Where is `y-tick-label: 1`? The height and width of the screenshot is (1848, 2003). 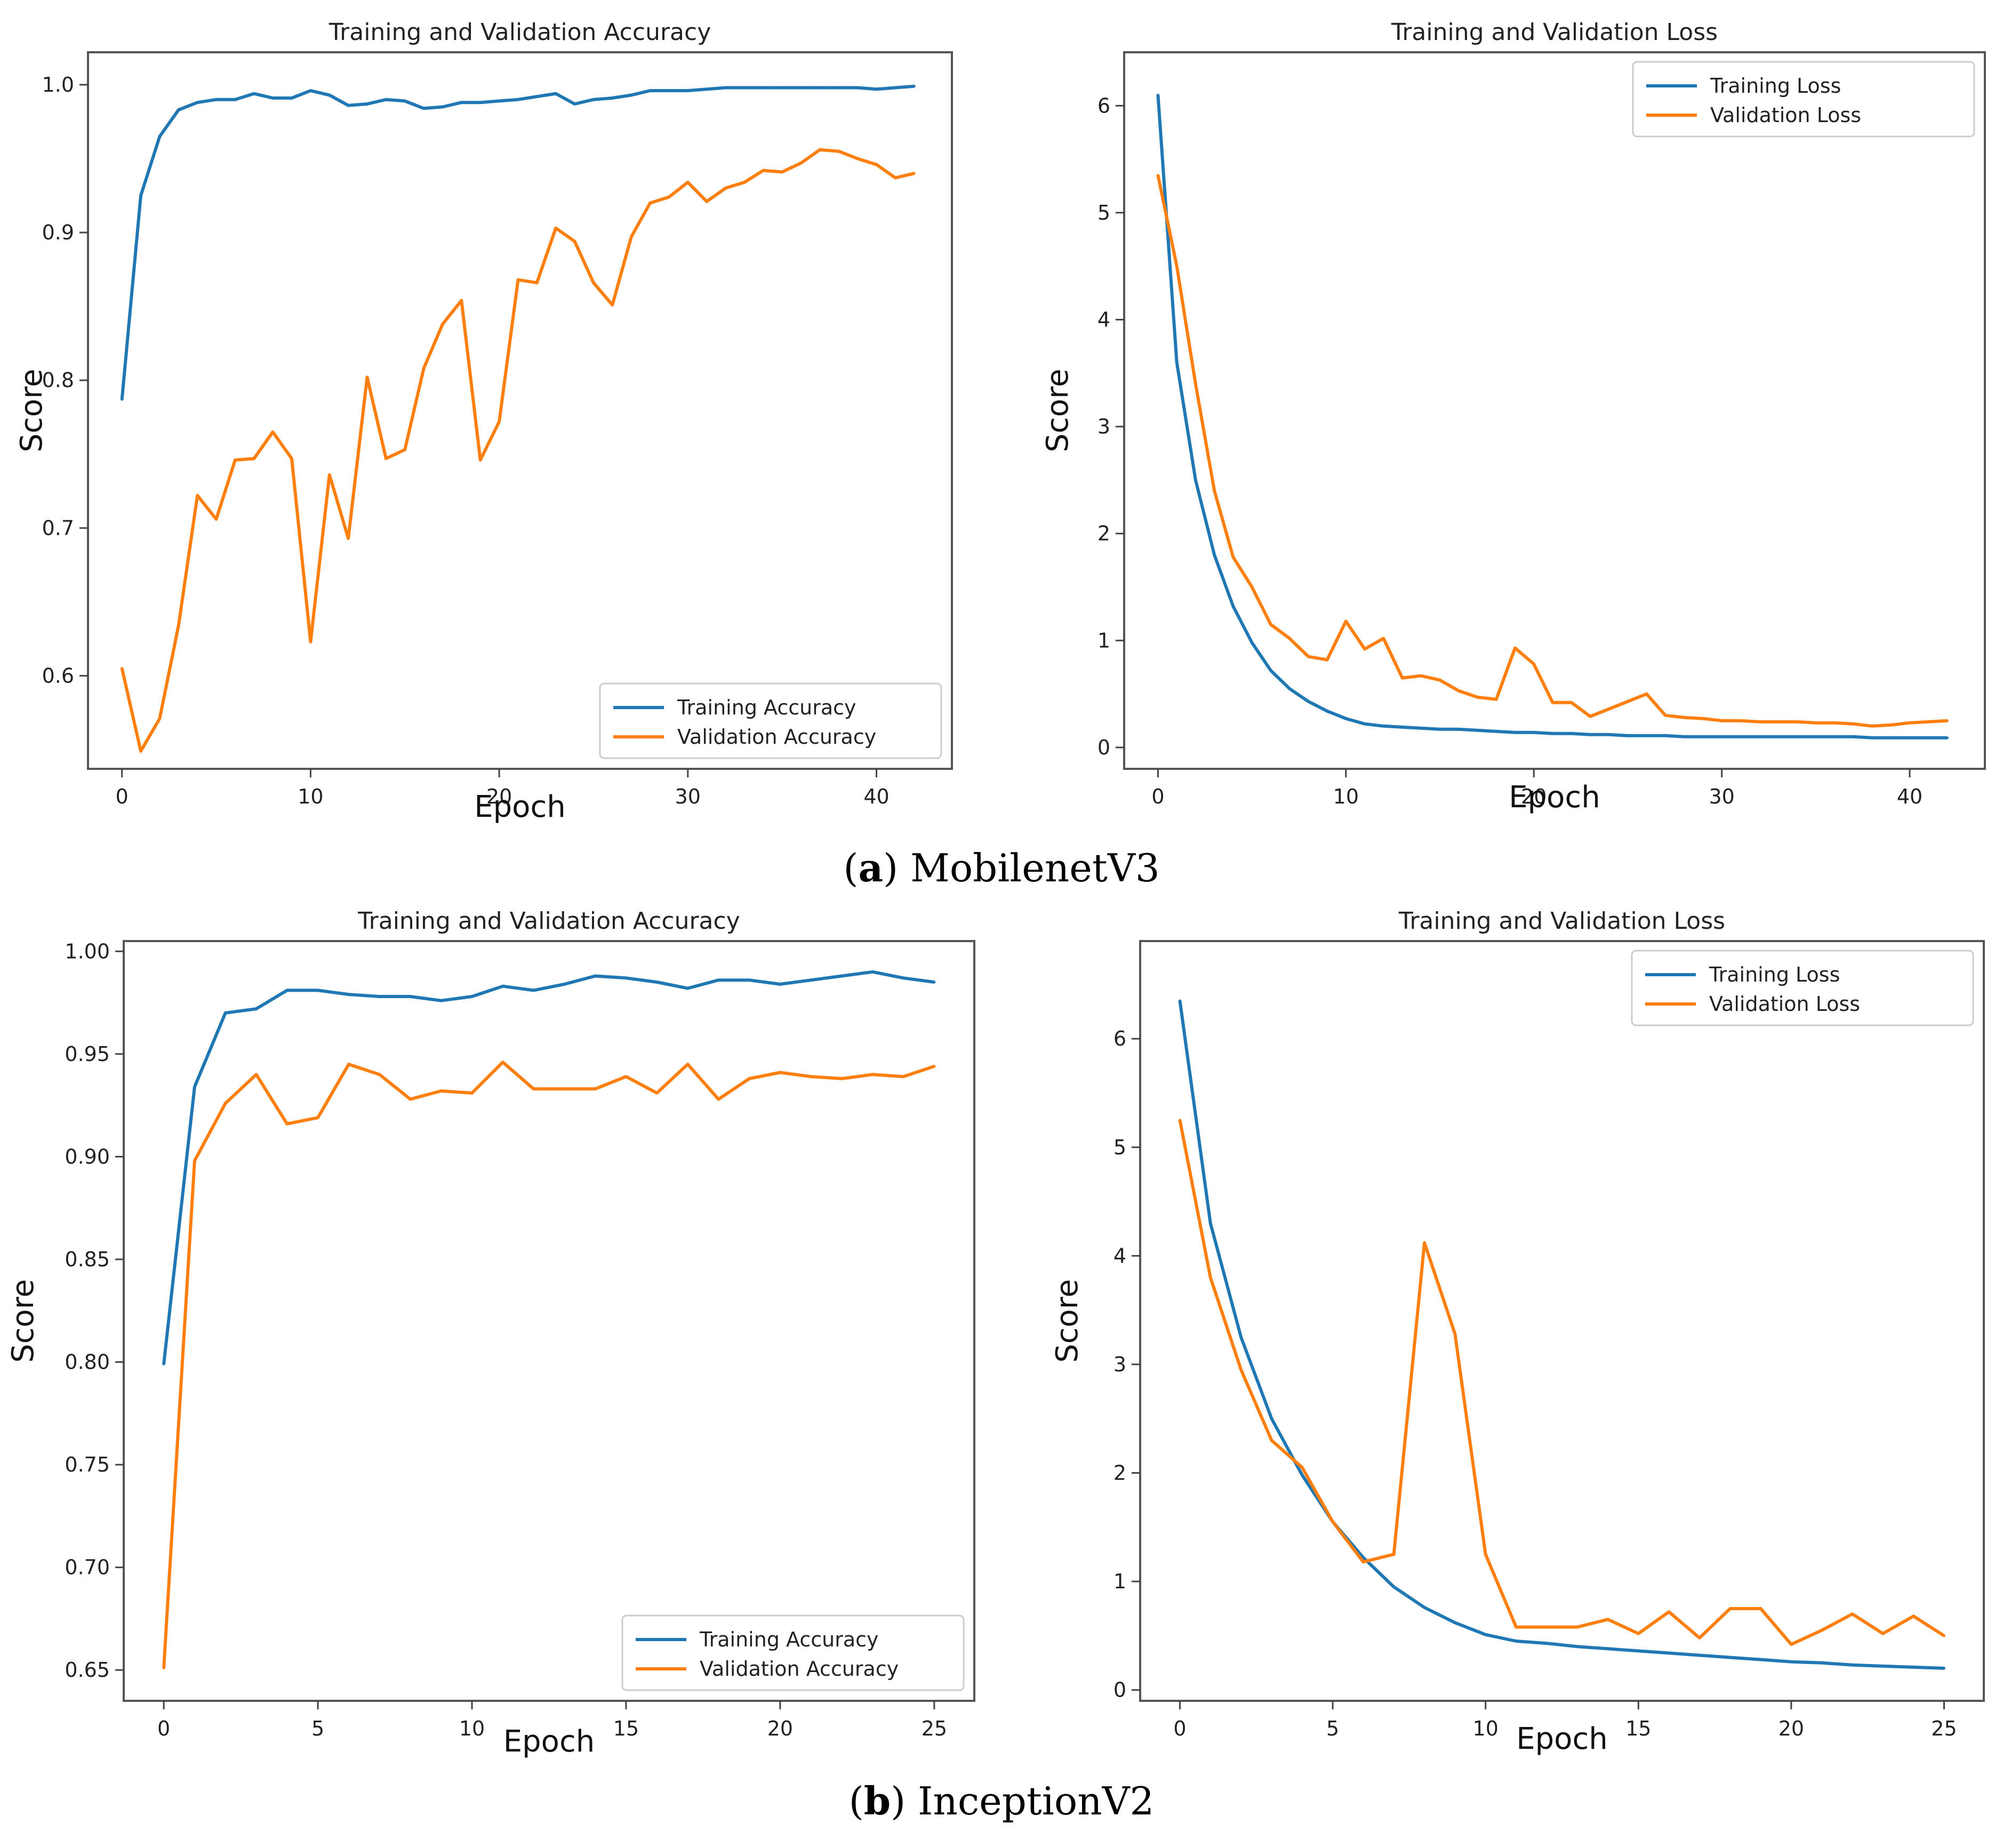
y-tick-label: 1 is located at coordinates (1119, 1581).